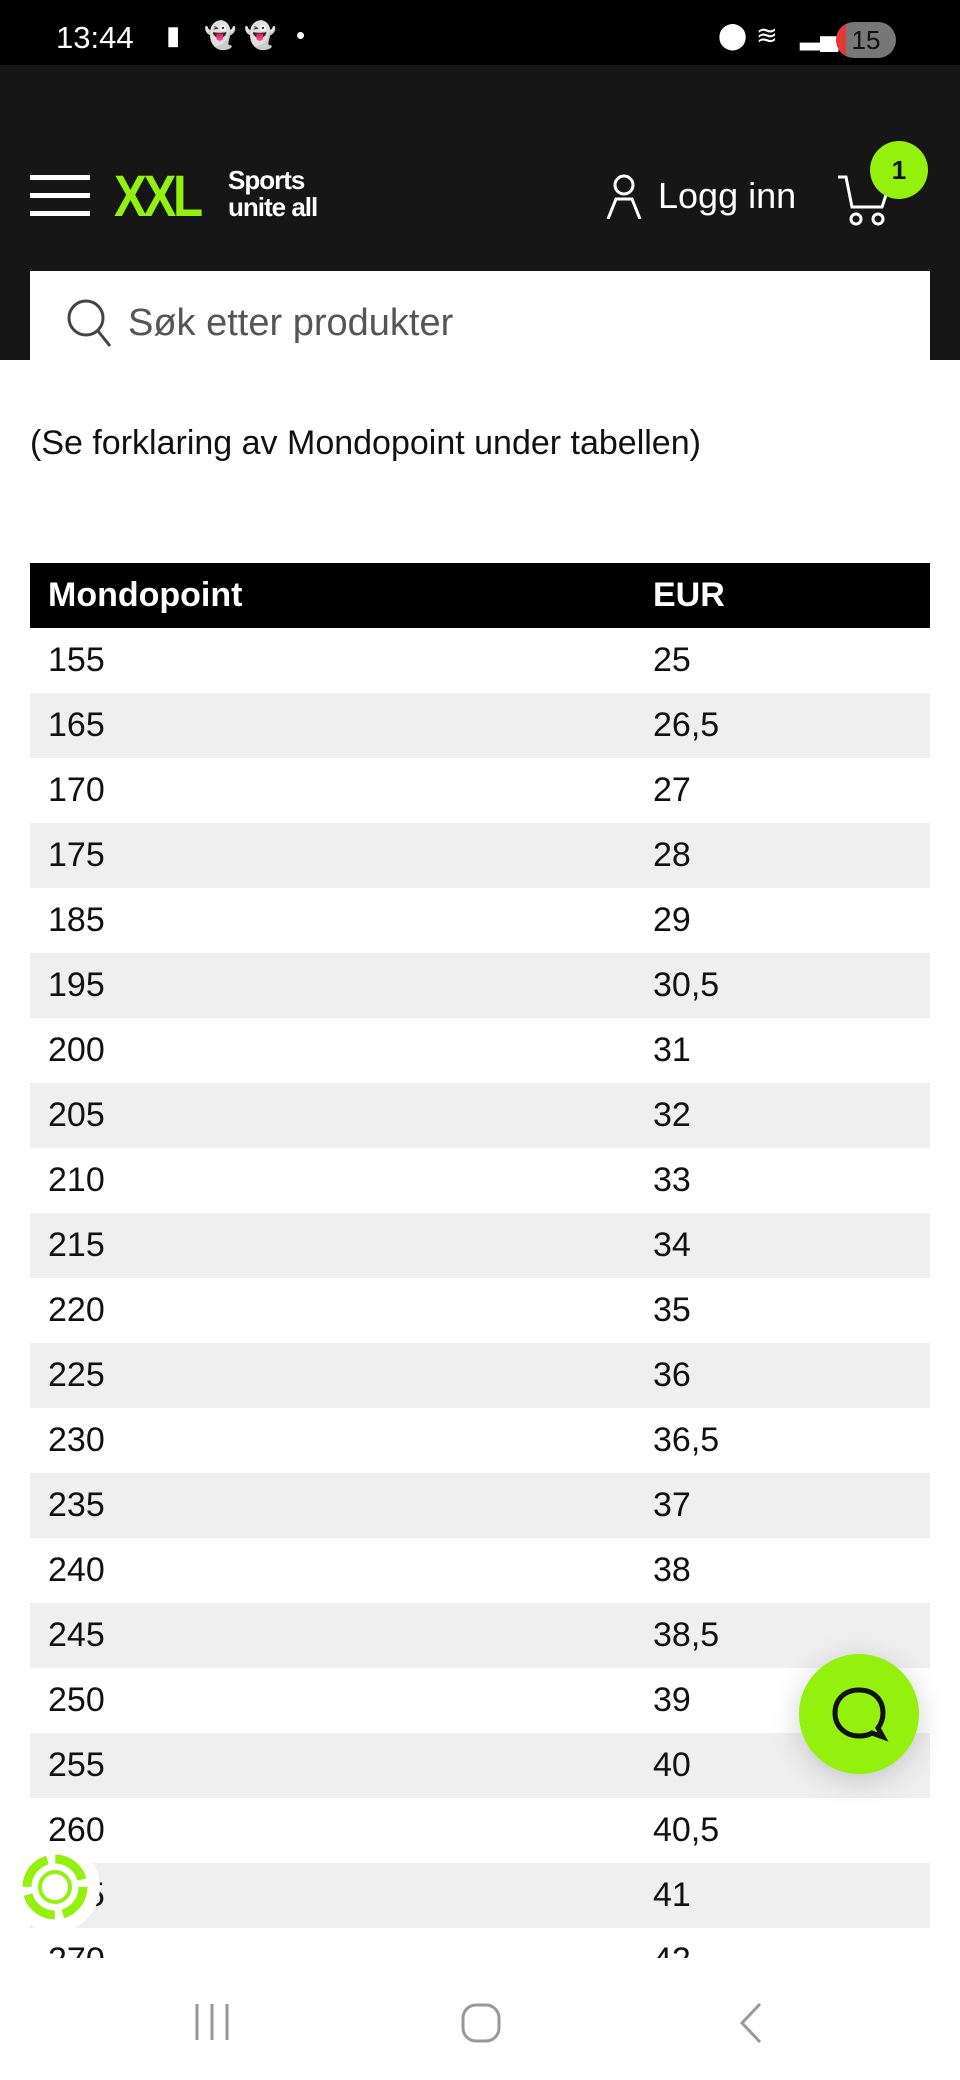 Image resolution: width=960 pixels, height=2080 pixels. Describe the element at coordinates (733, 35) in the screenshot. I see `location-icon: ⬤` at that location.